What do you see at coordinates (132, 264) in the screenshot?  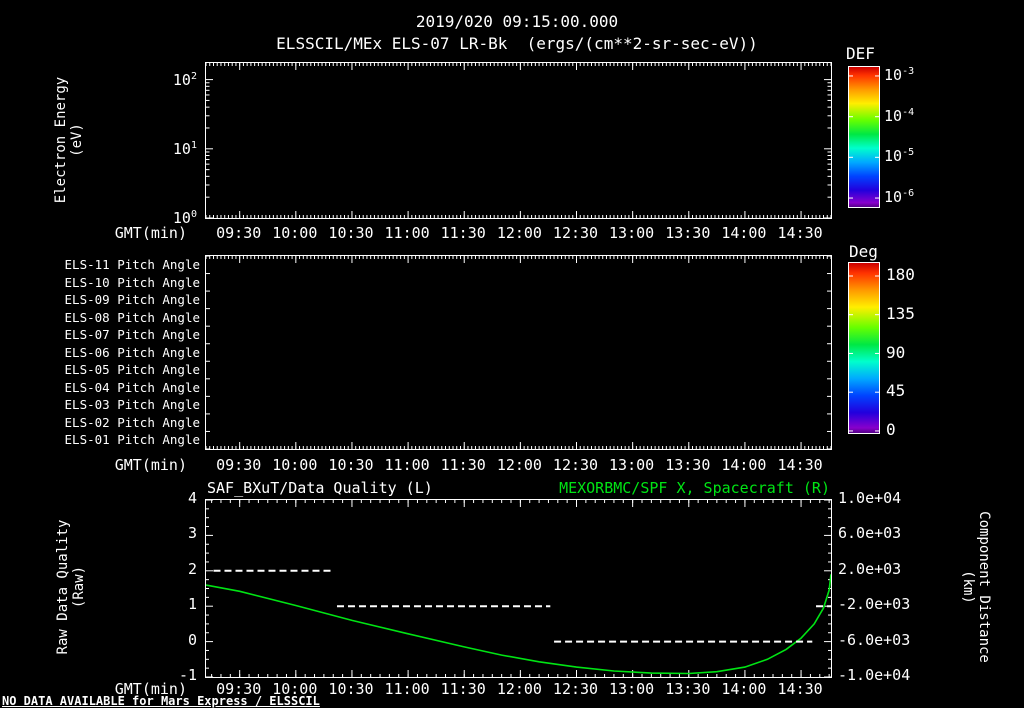 I see `pitch-angle-row-label: ELS-11 Pitch Angle` at bounding box center [132, 264].